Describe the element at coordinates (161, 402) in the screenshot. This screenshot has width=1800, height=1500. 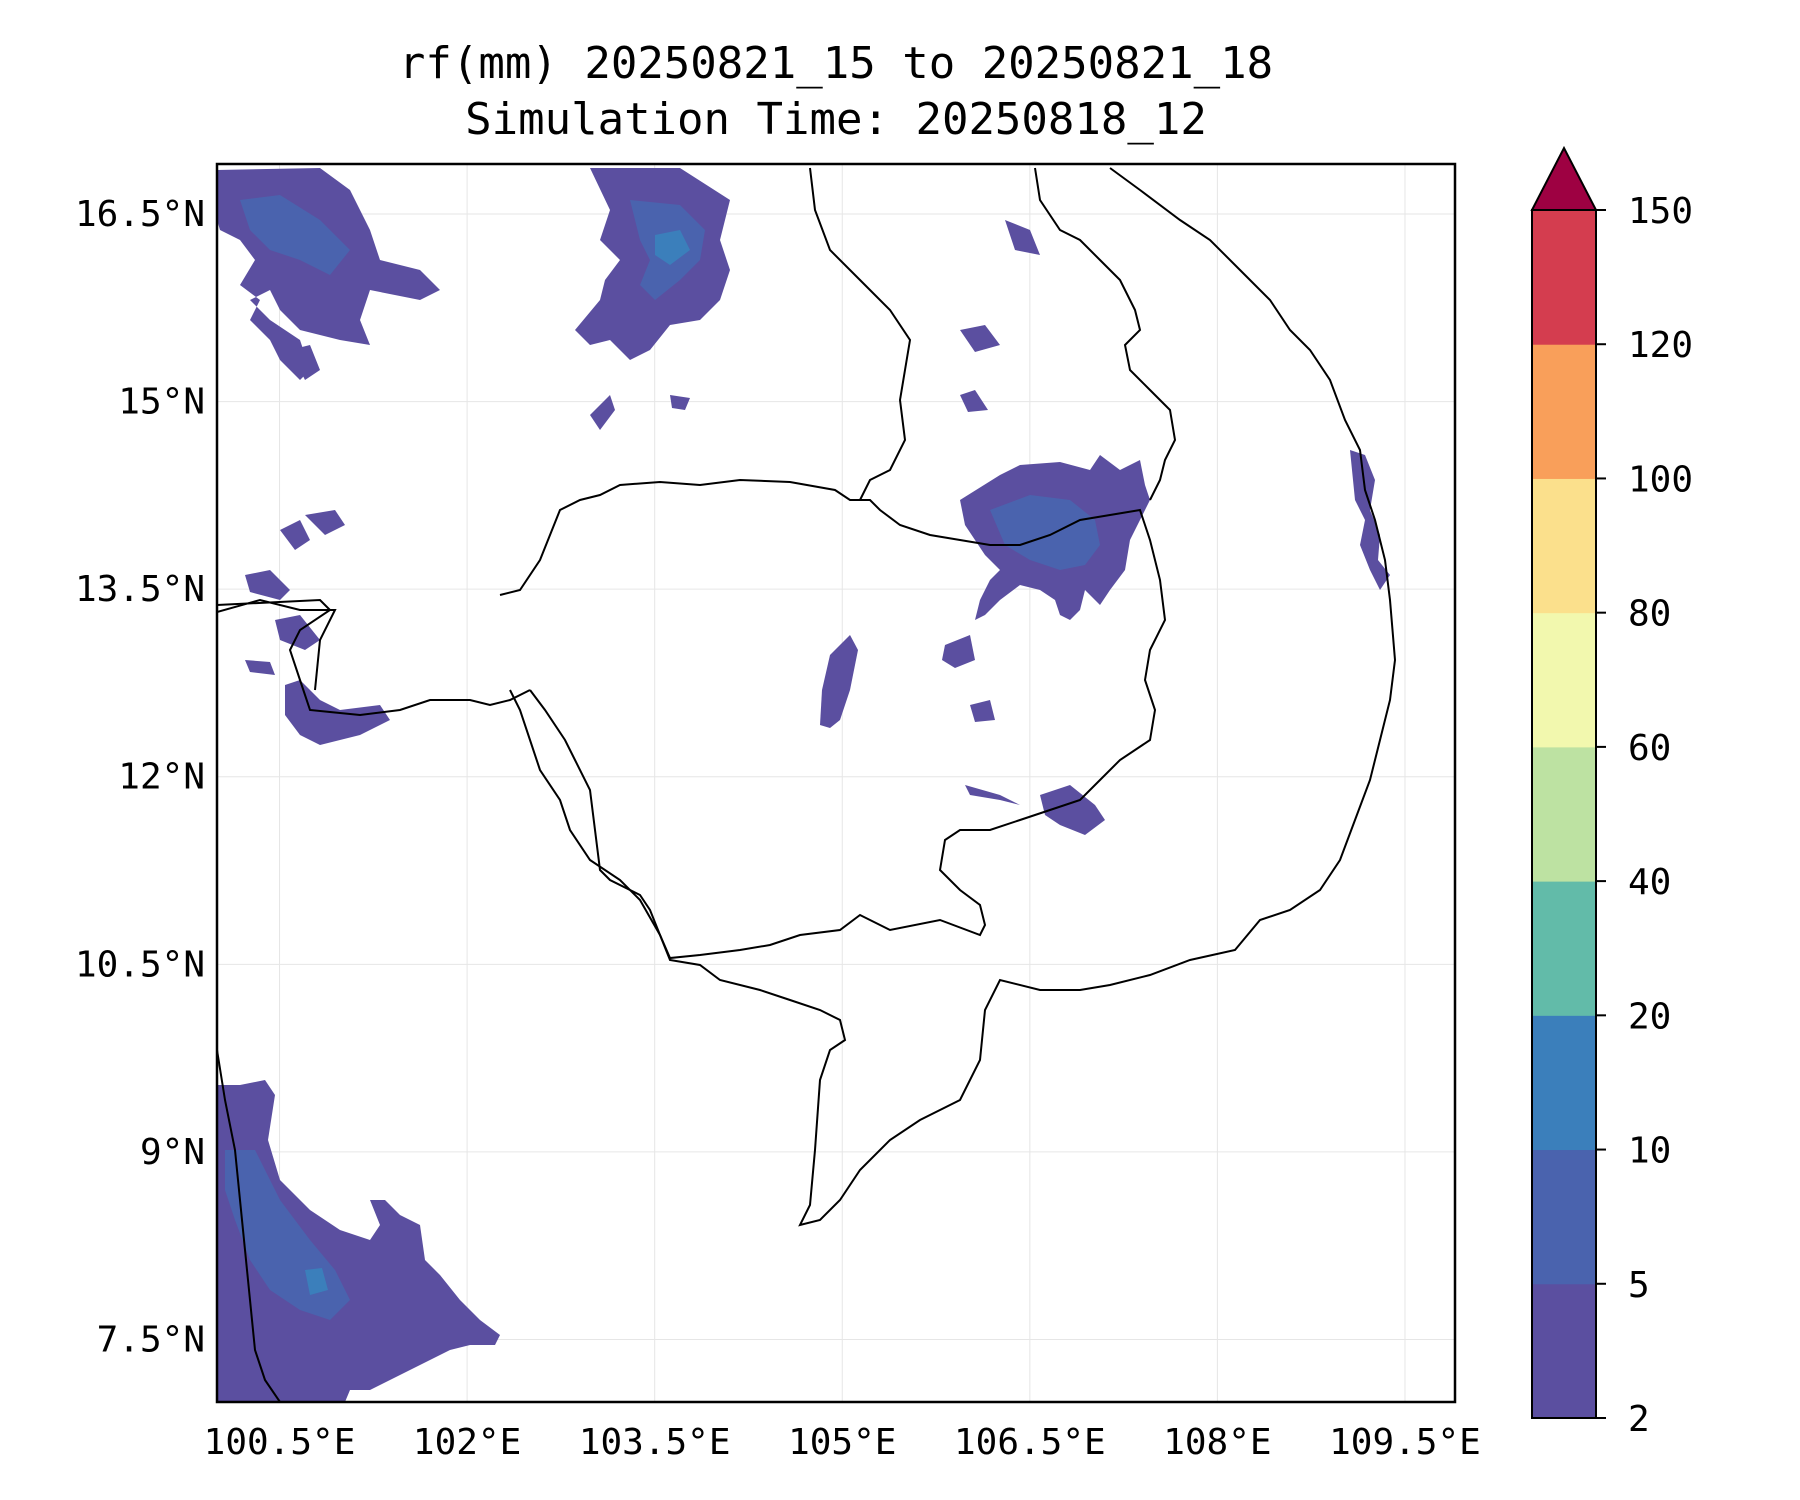
I see `y-tick-label: 15°N` at that location.